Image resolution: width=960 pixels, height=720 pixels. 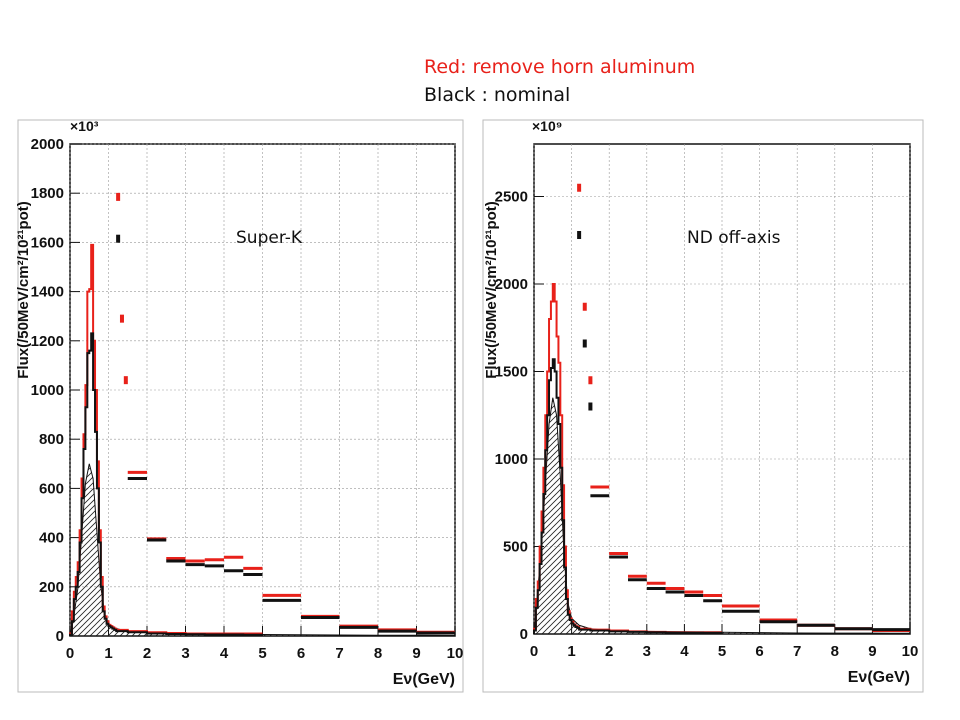 What do you see at coordinates (51, 439) in the screenshot?
I see `y-tick-label: 800` at bounding box center [51, 439].